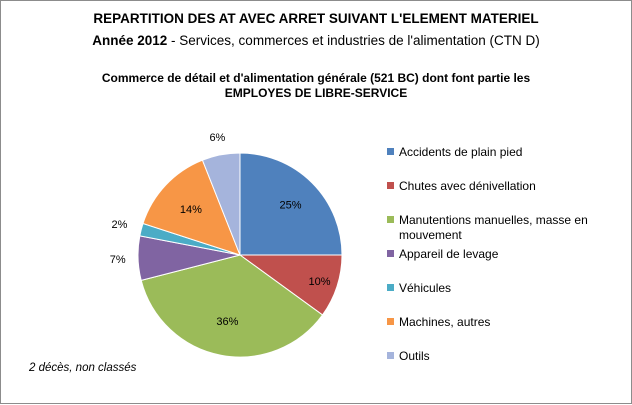  Describe the element at coordinates (449, 254) in the screenshot. I see `legend-label: Appareil de levage` at that location.